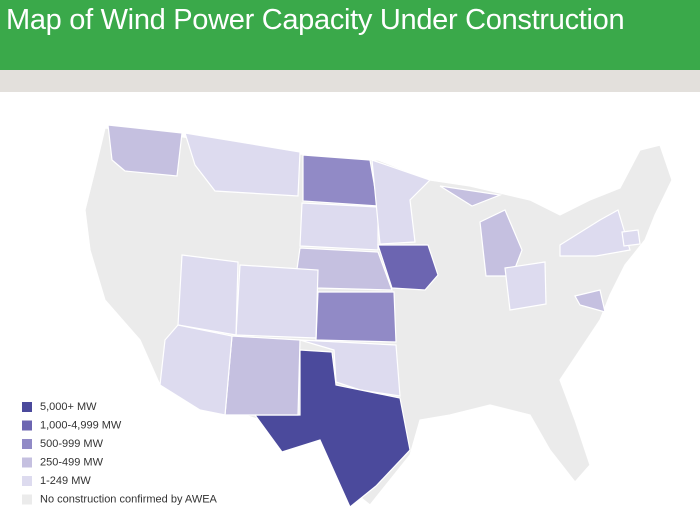 Image resolution: width=700 pixels, height=528 pixels. What do you see at coordinates (68, 407) in the screenshot?
I see `legend-label: 5,000+ MW` at bounding box center [68, 407].